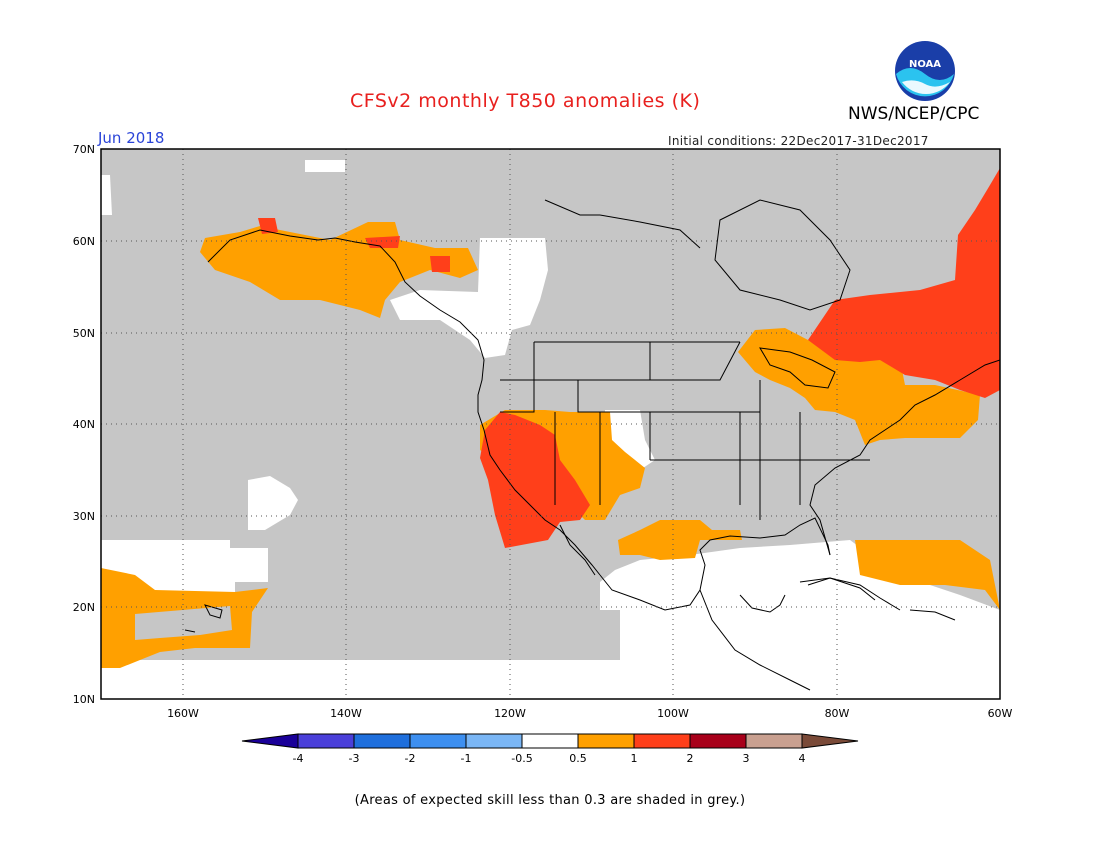  Describe the element at coordinates (525, 101) in the screenshot. I see `chart-title: CFSv2 monthly T850 anomalies (K)` at that location.